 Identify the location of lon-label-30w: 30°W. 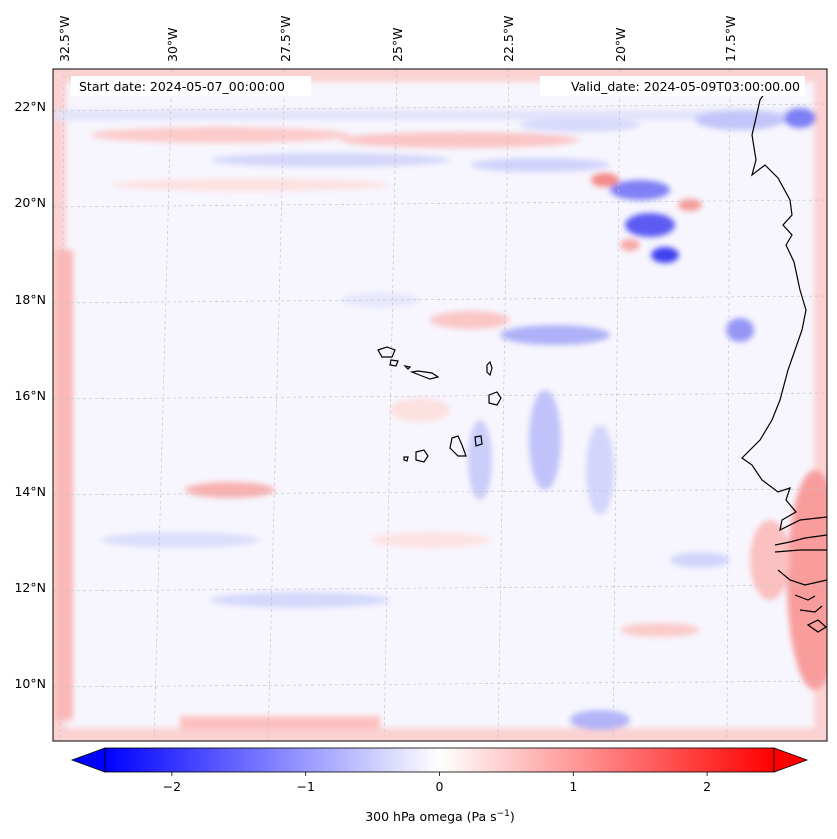
(172, 44).